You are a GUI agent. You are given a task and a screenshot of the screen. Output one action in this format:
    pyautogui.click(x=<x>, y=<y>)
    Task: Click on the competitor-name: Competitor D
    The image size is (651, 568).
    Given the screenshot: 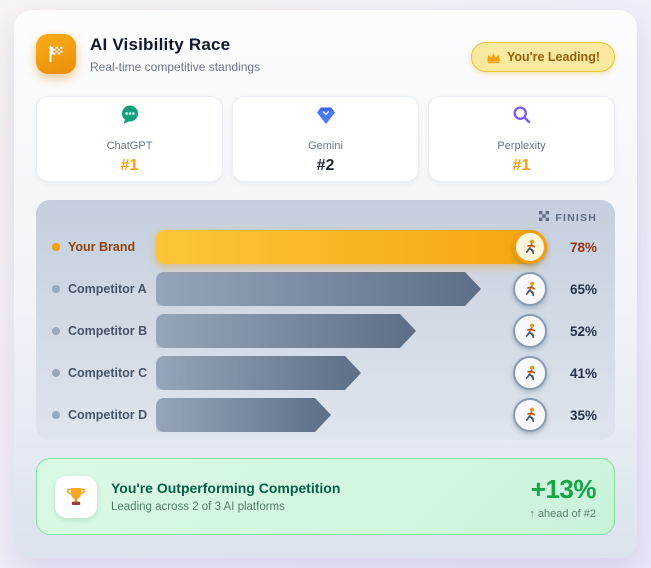 What is the action you would take?
    pyautogui.click(x=108, y=415)
    